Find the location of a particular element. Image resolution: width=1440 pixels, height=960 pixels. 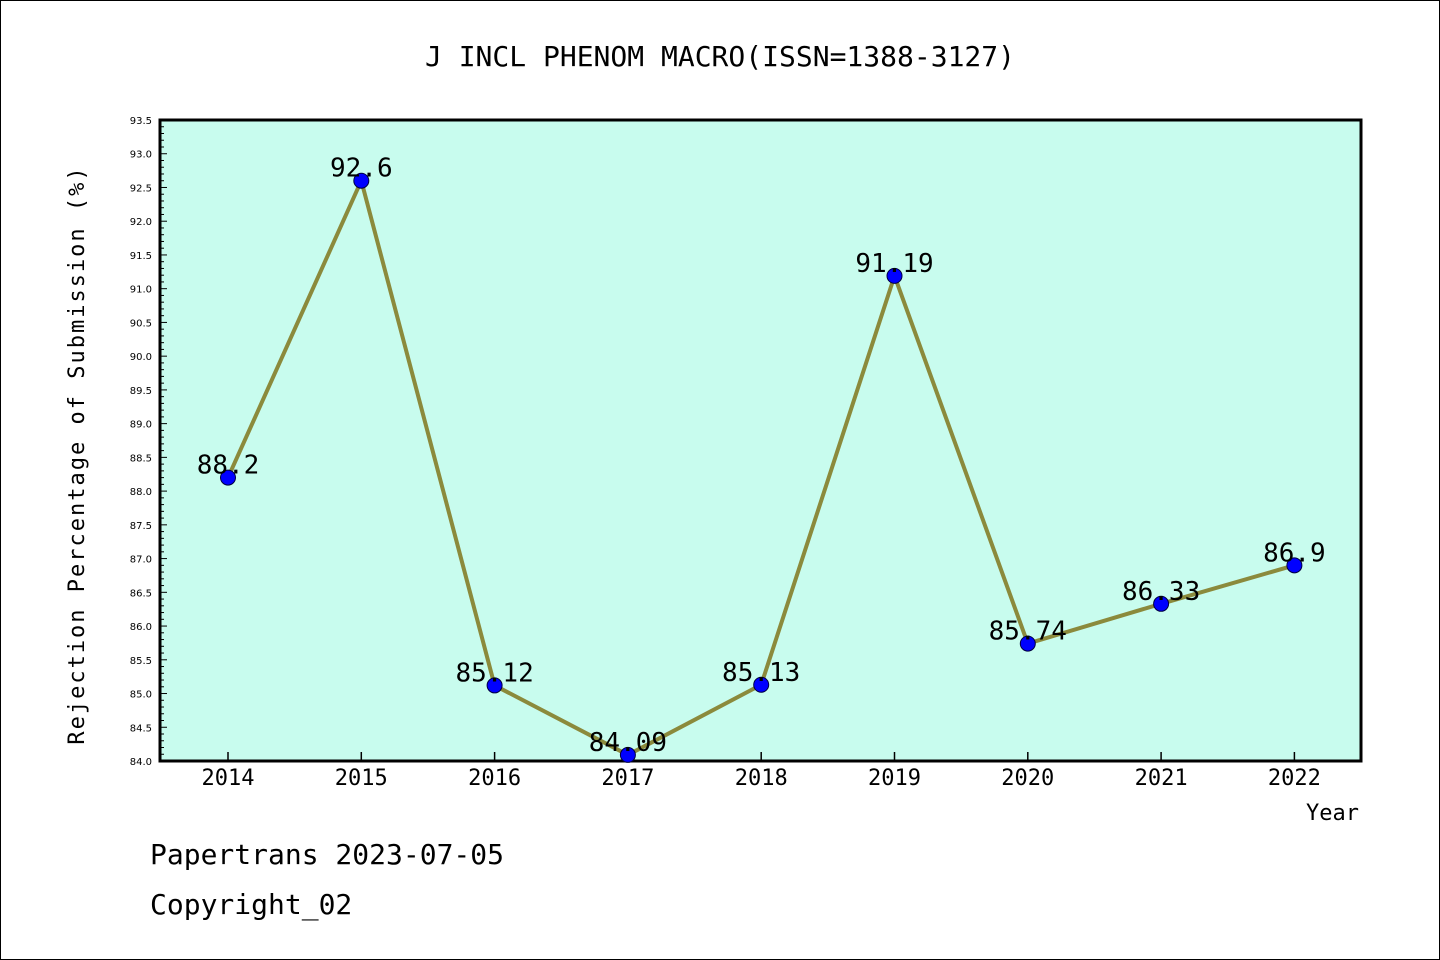

data-label: 85.13 is located at coordinates (761, 673).